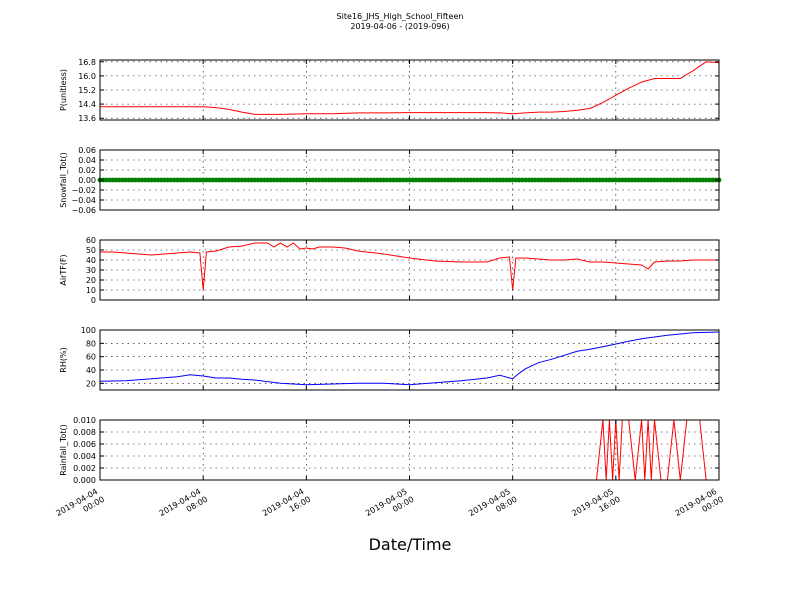 The image size is (800, 600). What do you see at coordinates (84, 444) in the screenshot?
I see `y-tick-label: 0.006` at bounding box center [84, 444].